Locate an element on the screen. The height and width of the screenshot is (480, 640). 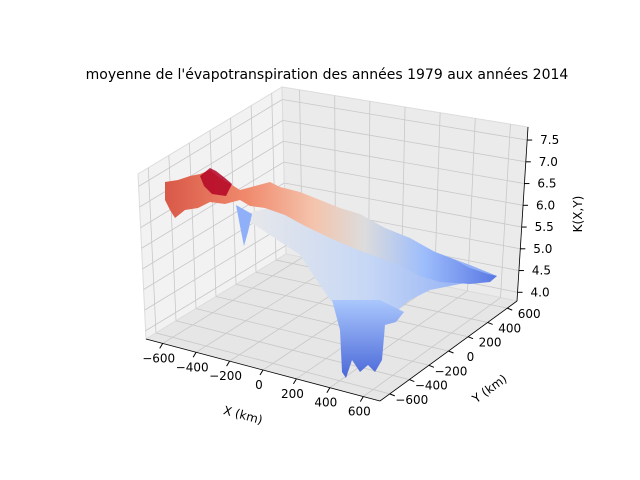
x-tick-label: −400 is located at coordinates (192, 367).